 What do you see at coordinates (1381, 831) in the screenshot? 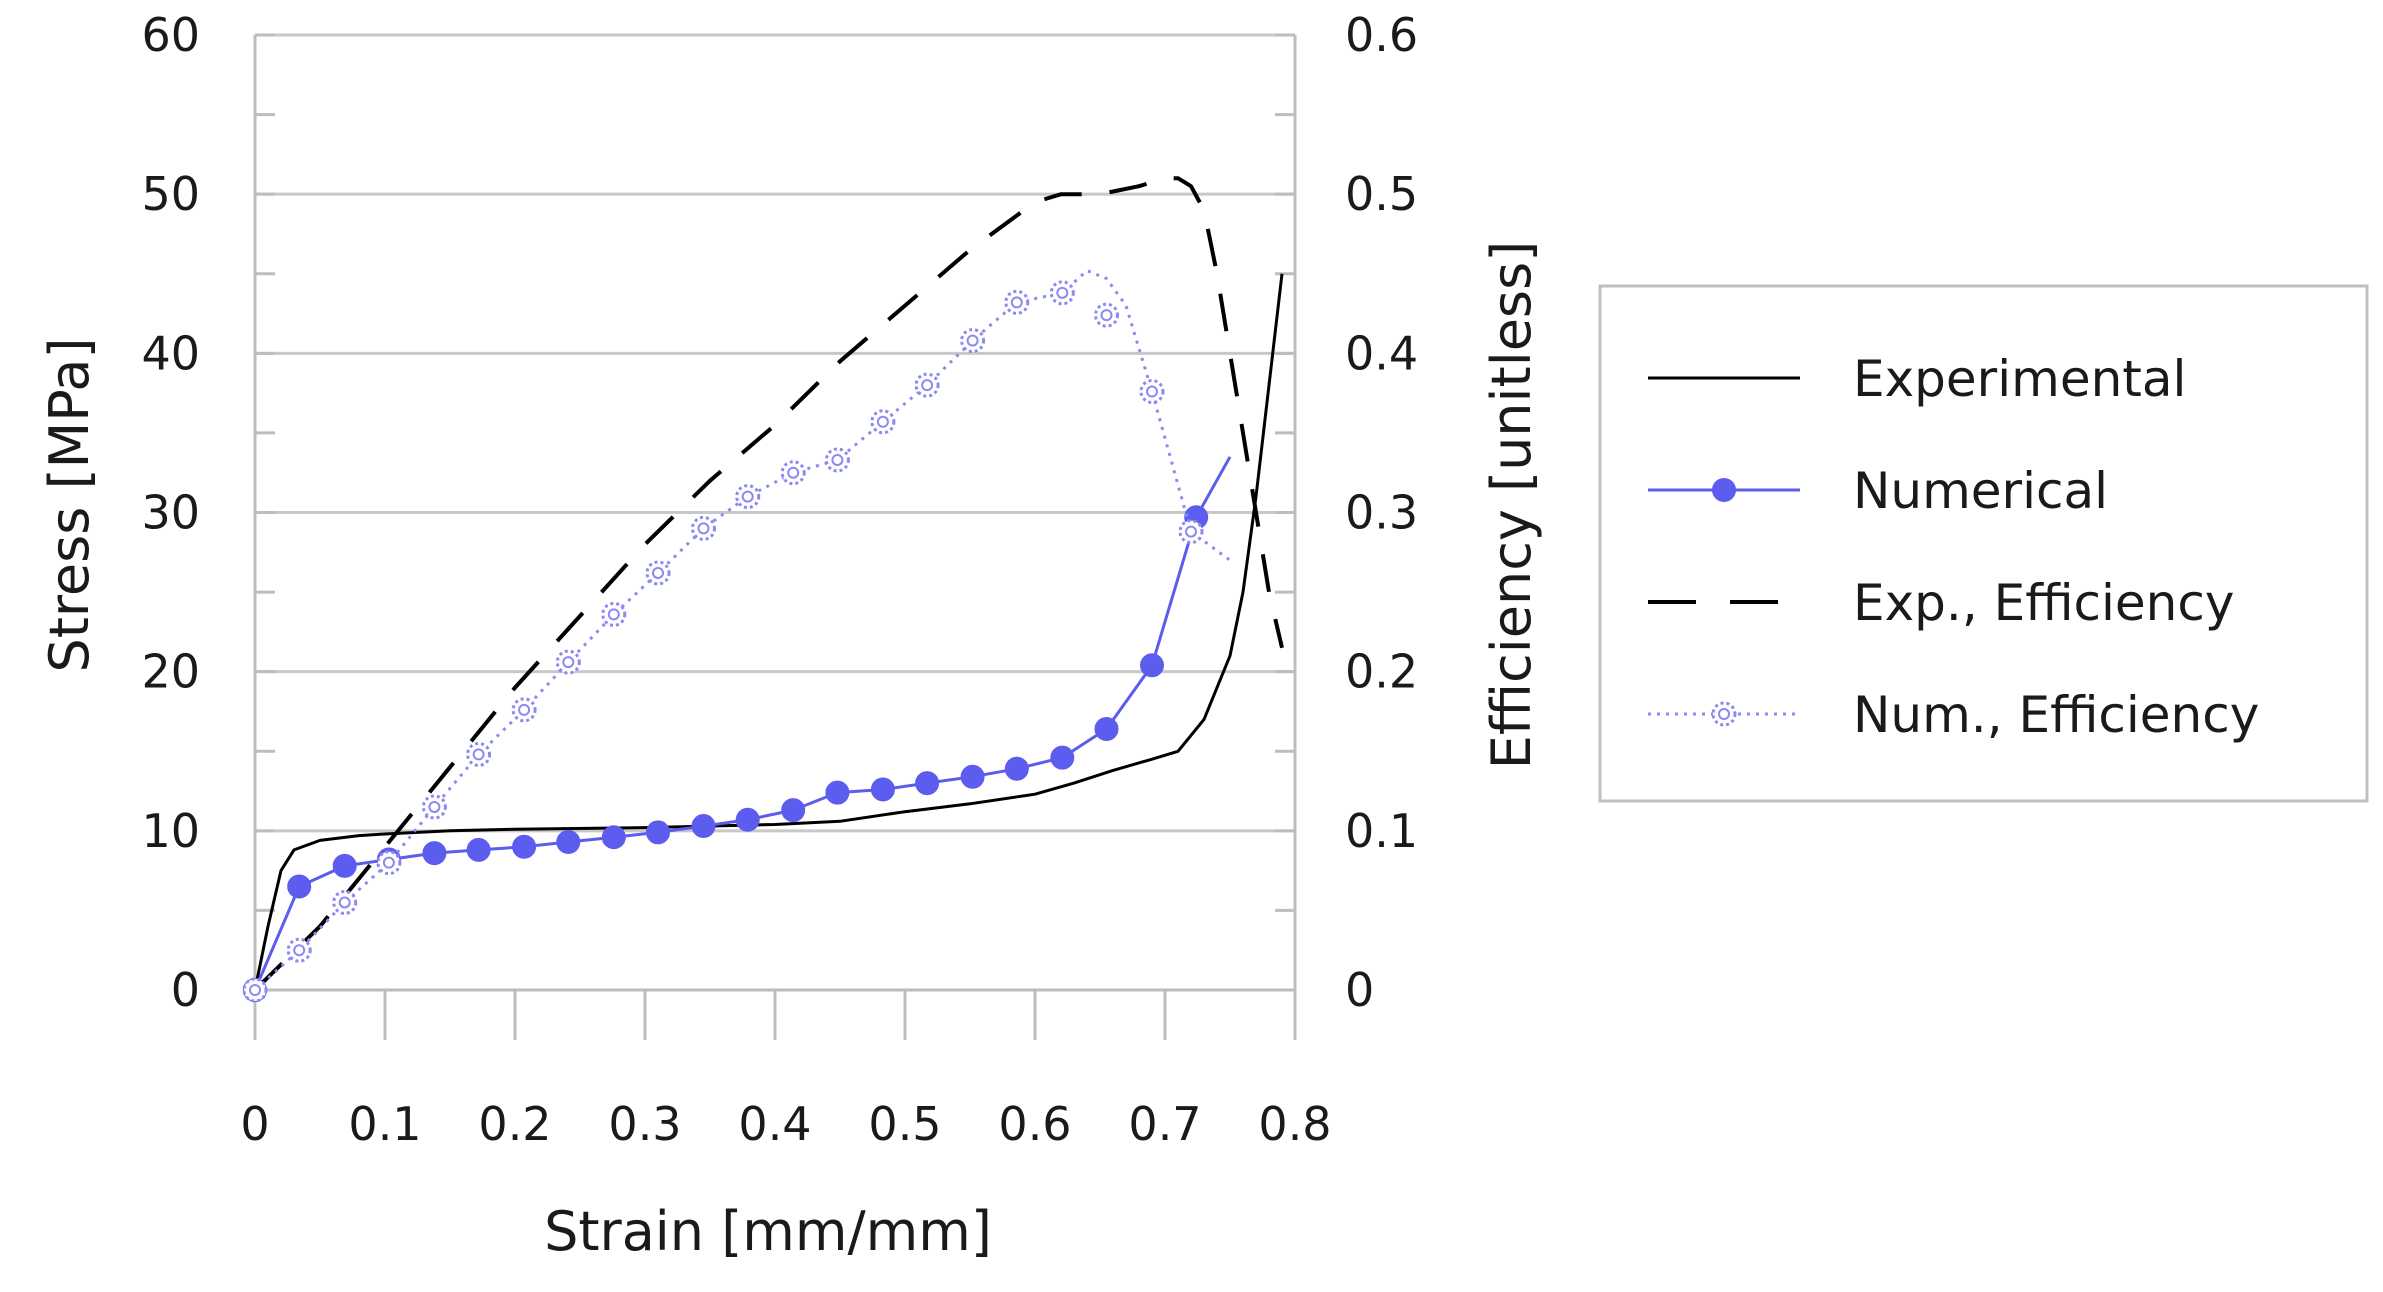
I see `y-right-tick-label: 0.1` at bounding box center [1381, 831].